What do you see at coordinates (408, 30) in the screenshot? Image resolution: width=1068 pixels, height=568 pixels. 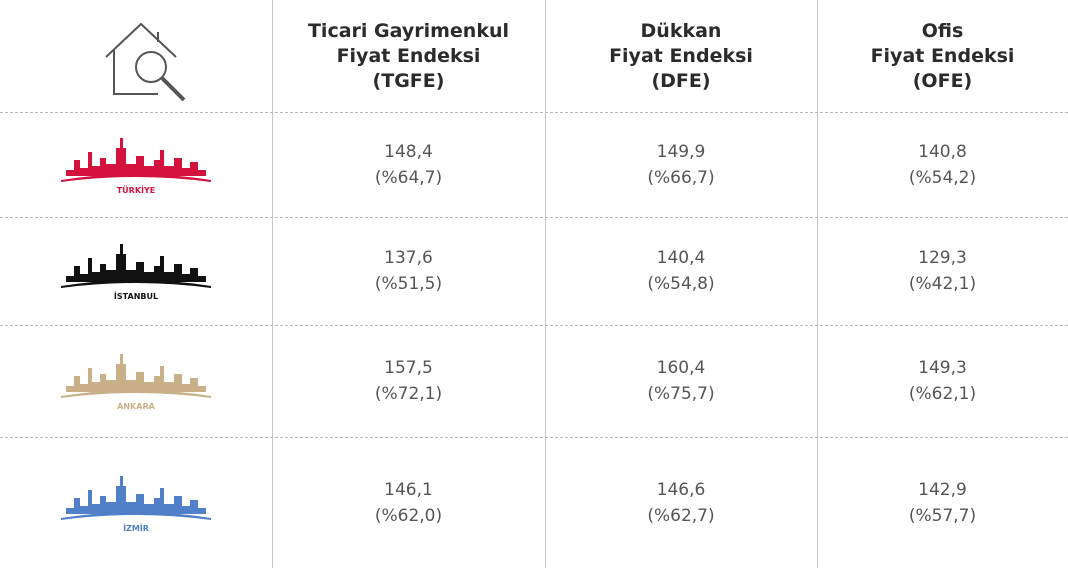 I see `header-line: Ticari Gayrimenkul` at bounding box center [408, 30].